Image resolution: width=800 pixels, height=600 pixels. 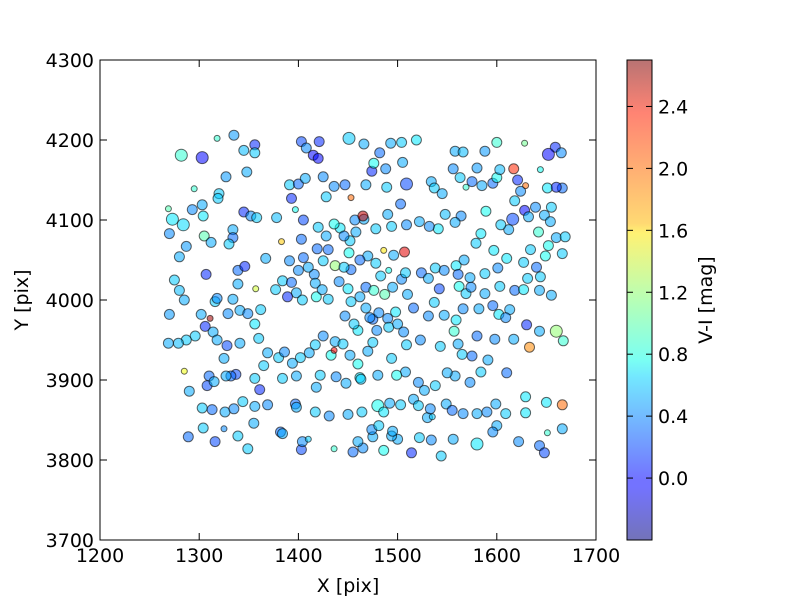 What do you see at coordinates (298, 556) in the screenshot?
I see `x-tick-label: 1400` at bounding box center [298, 556].